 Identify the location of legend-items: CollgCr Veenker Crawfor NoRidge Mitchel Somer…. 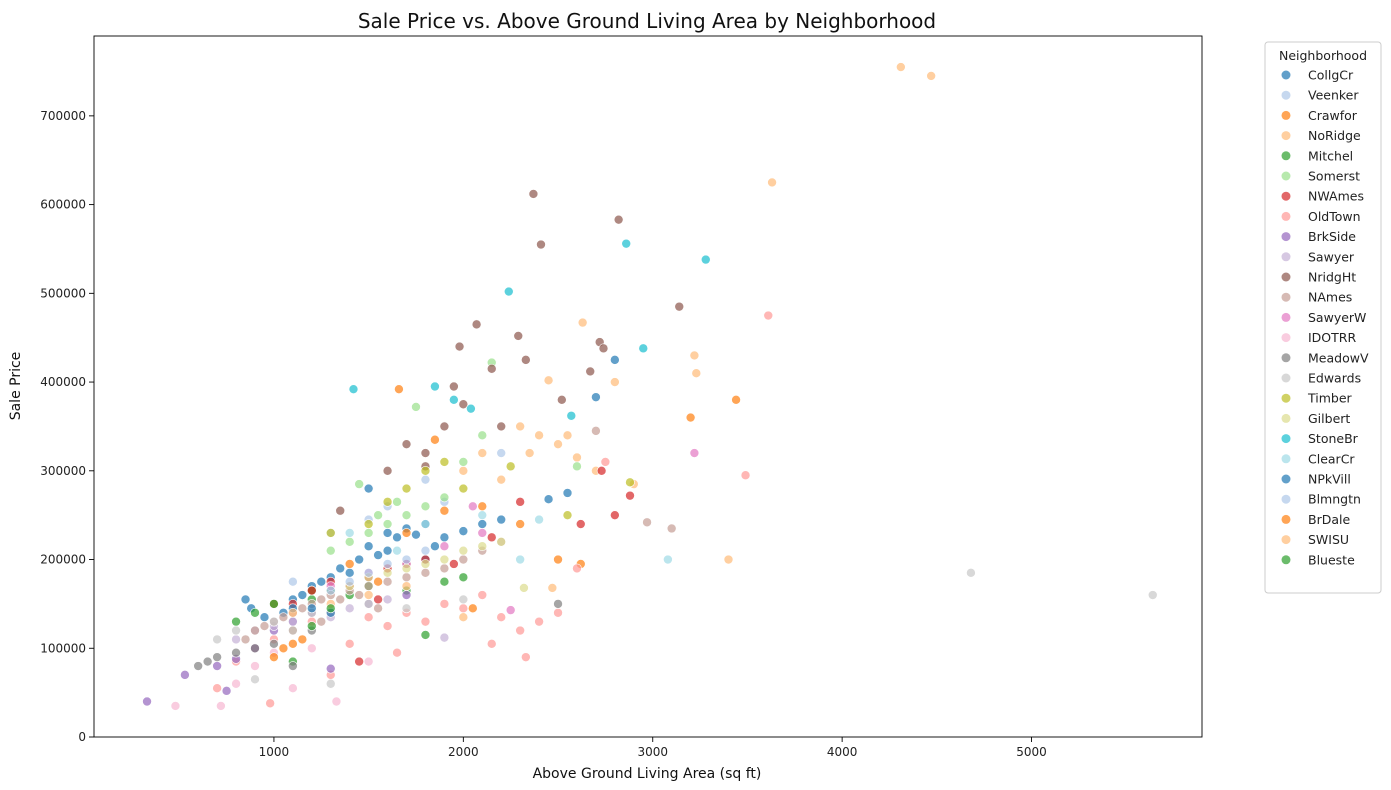
(1325, 317).